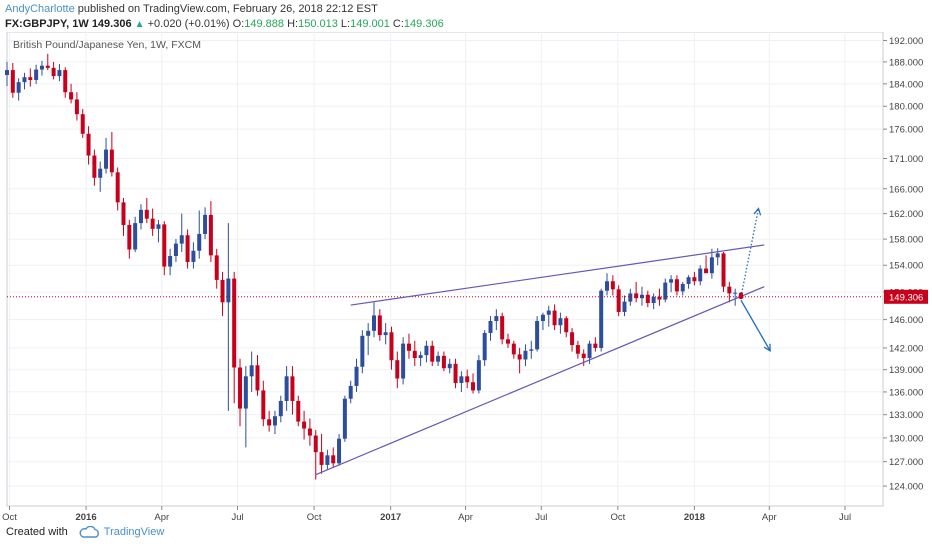 This screenshot has height=550, width=932. Describe the element at coordinates (906, 214) in the screenshot. I see `y-tick-label: 162.000` at that location.